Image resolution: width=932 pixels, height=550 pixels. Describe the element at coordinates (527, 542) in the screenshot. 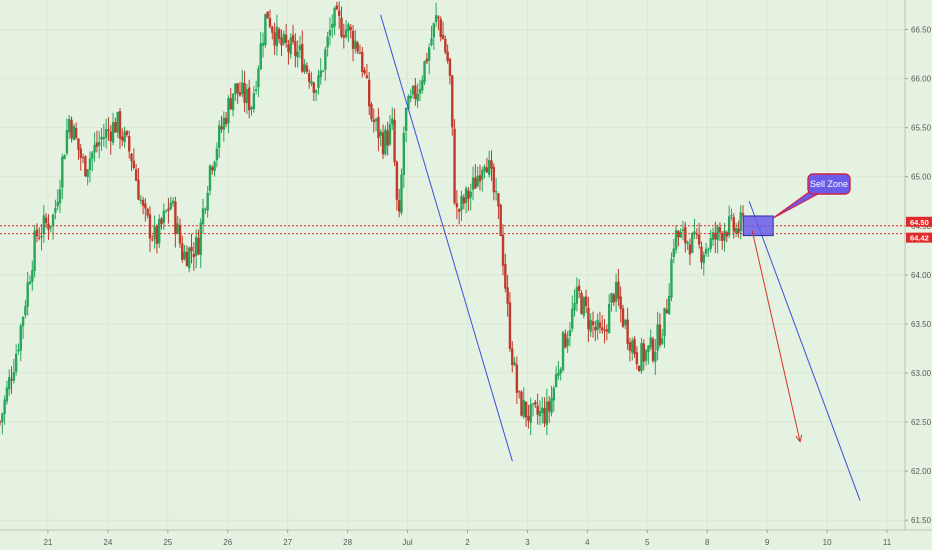

I see `x-tick-label: 3` at that location.